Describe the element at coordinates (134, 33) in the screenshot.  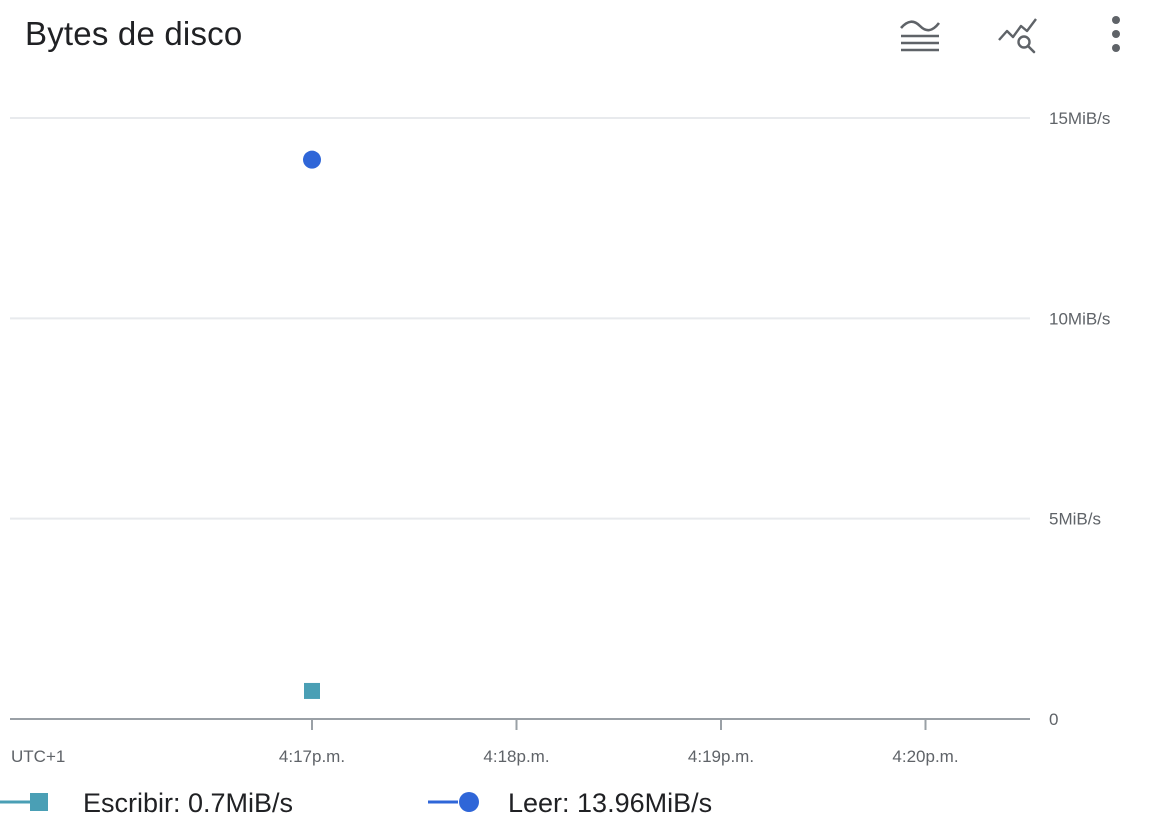
I see `chart-title: Bytes de disco` at that location.